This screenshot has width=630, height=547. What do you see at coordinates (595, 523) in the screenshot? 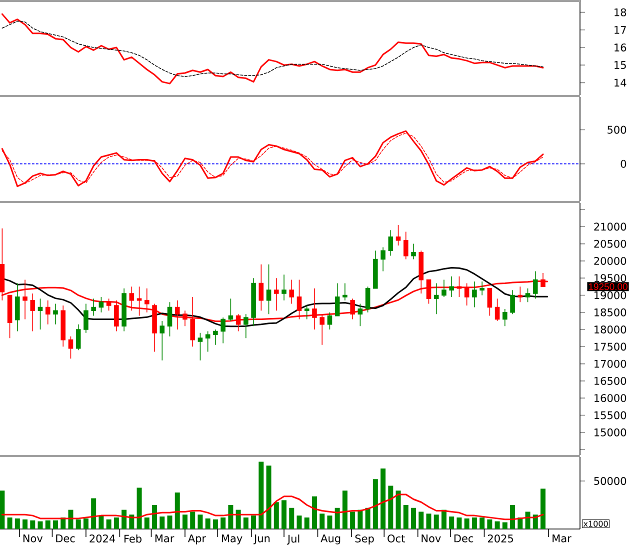
I see `y-axis-title: x1000` at bounding box center [595, 523].